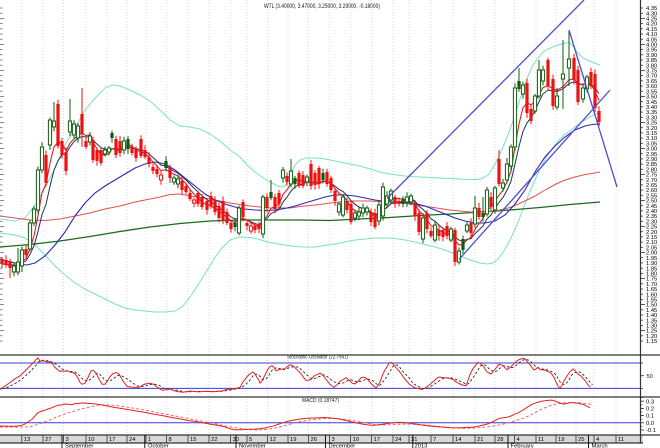  Describe the element at coordinates (651, 207) in the screenshot. I see `svg-text: 2.45` at that location.